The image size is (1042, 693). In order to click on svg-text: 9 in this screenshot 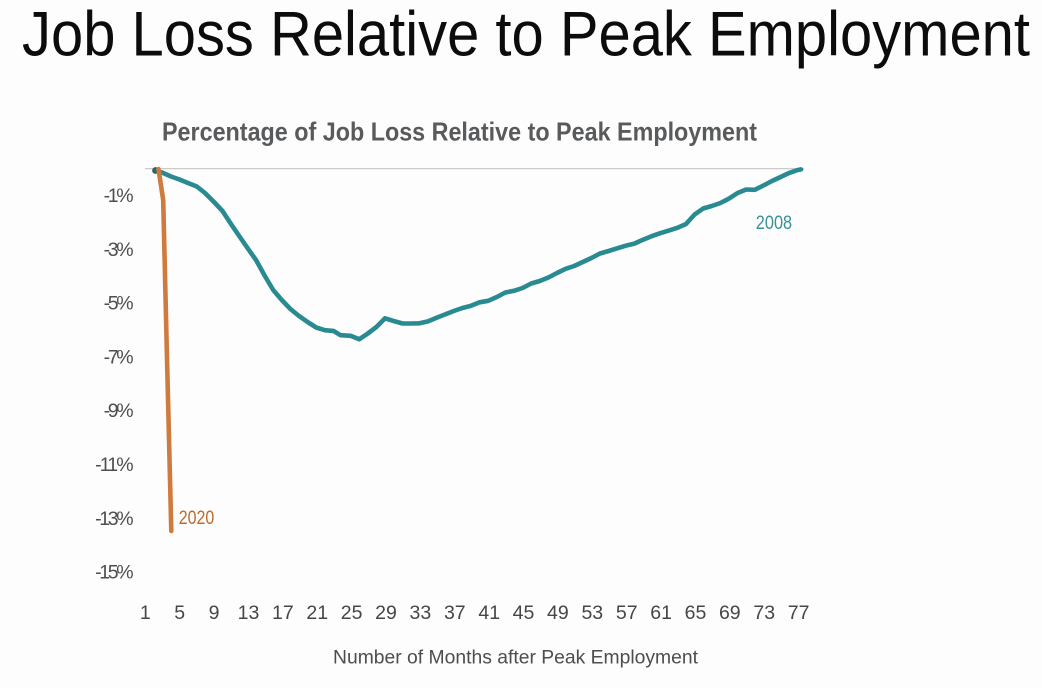, I will do `click(214, 613)`.